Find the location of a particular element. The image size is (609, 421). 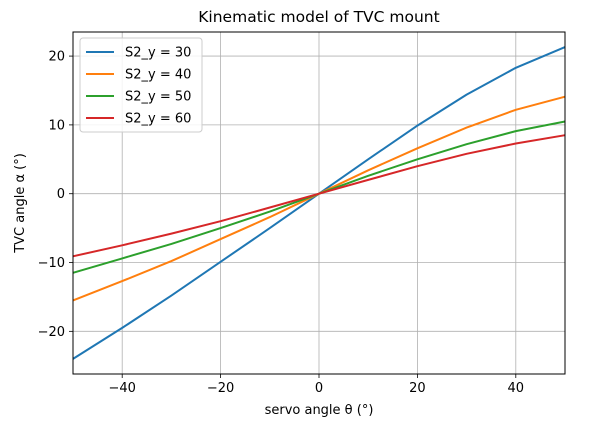

legend: S2_y = 30 S2_y = 40 S2_y = 50 S2_y = 60 is located at coordinates (141, 85).